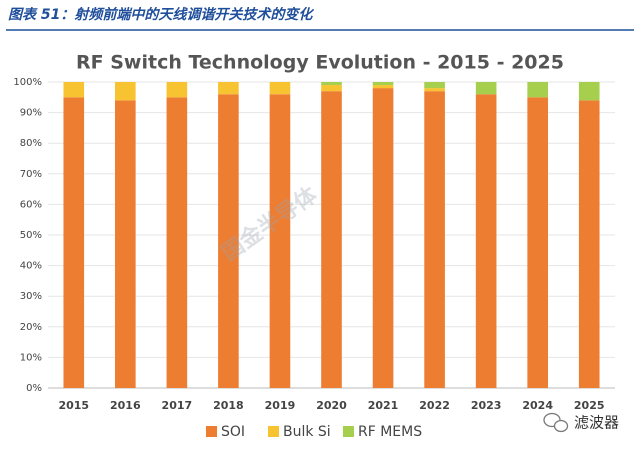 Image resolution: width=640 pixels, height=450 pixels. Describe the element at coordinates (31, 327) in the screenshot. I see `y-tick-label: 20%` at that location.